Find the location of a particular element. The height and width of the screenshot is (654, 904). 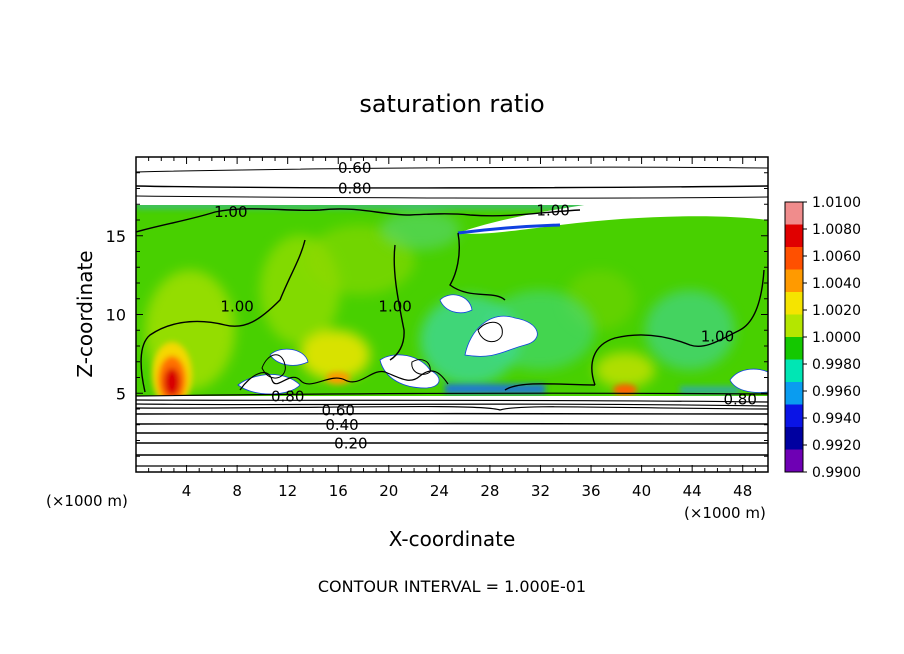

y-tick-label: 15 is located at coordinates (116, 236).